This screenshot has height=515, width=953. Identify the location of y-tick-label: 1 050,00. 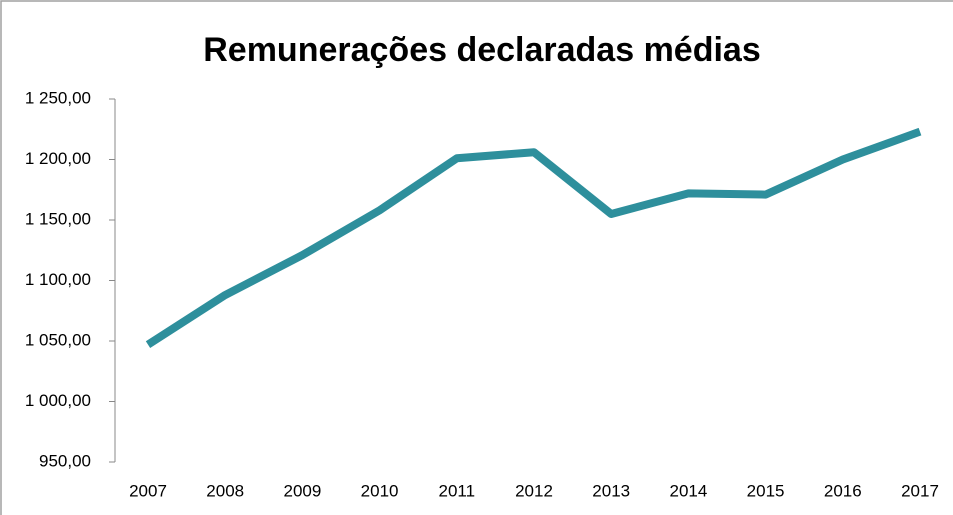
(58, 339).